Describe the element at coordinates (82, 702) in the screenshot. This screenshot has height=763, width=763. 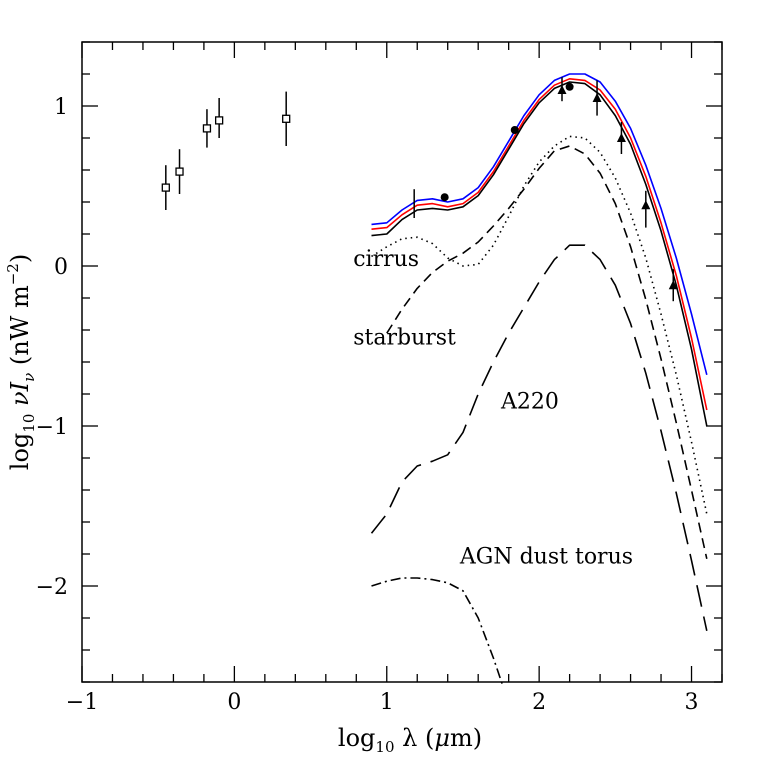
I see `x-tick-label: −1` at that location.